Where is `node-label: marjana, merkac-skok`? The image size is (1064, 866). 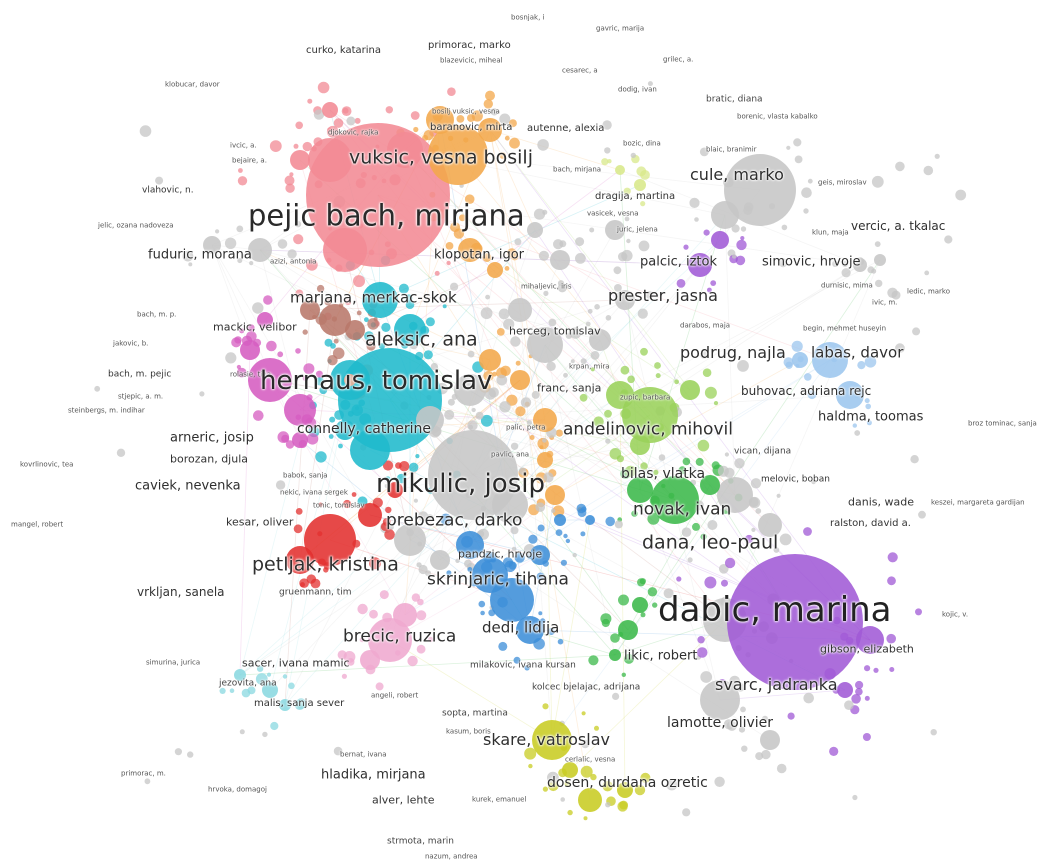
node-label: marjana, merkac-skok is located at coordinates (373, 297).